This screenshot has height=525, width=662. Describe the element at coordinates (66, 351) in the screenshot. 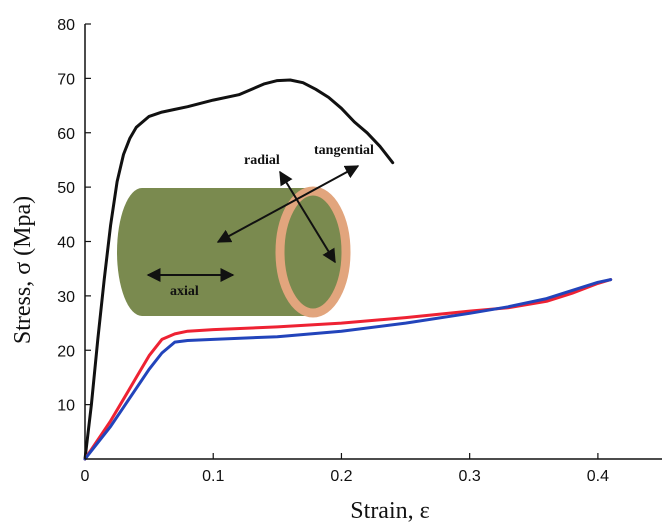

I see `y-tick-label: 20` at that location.